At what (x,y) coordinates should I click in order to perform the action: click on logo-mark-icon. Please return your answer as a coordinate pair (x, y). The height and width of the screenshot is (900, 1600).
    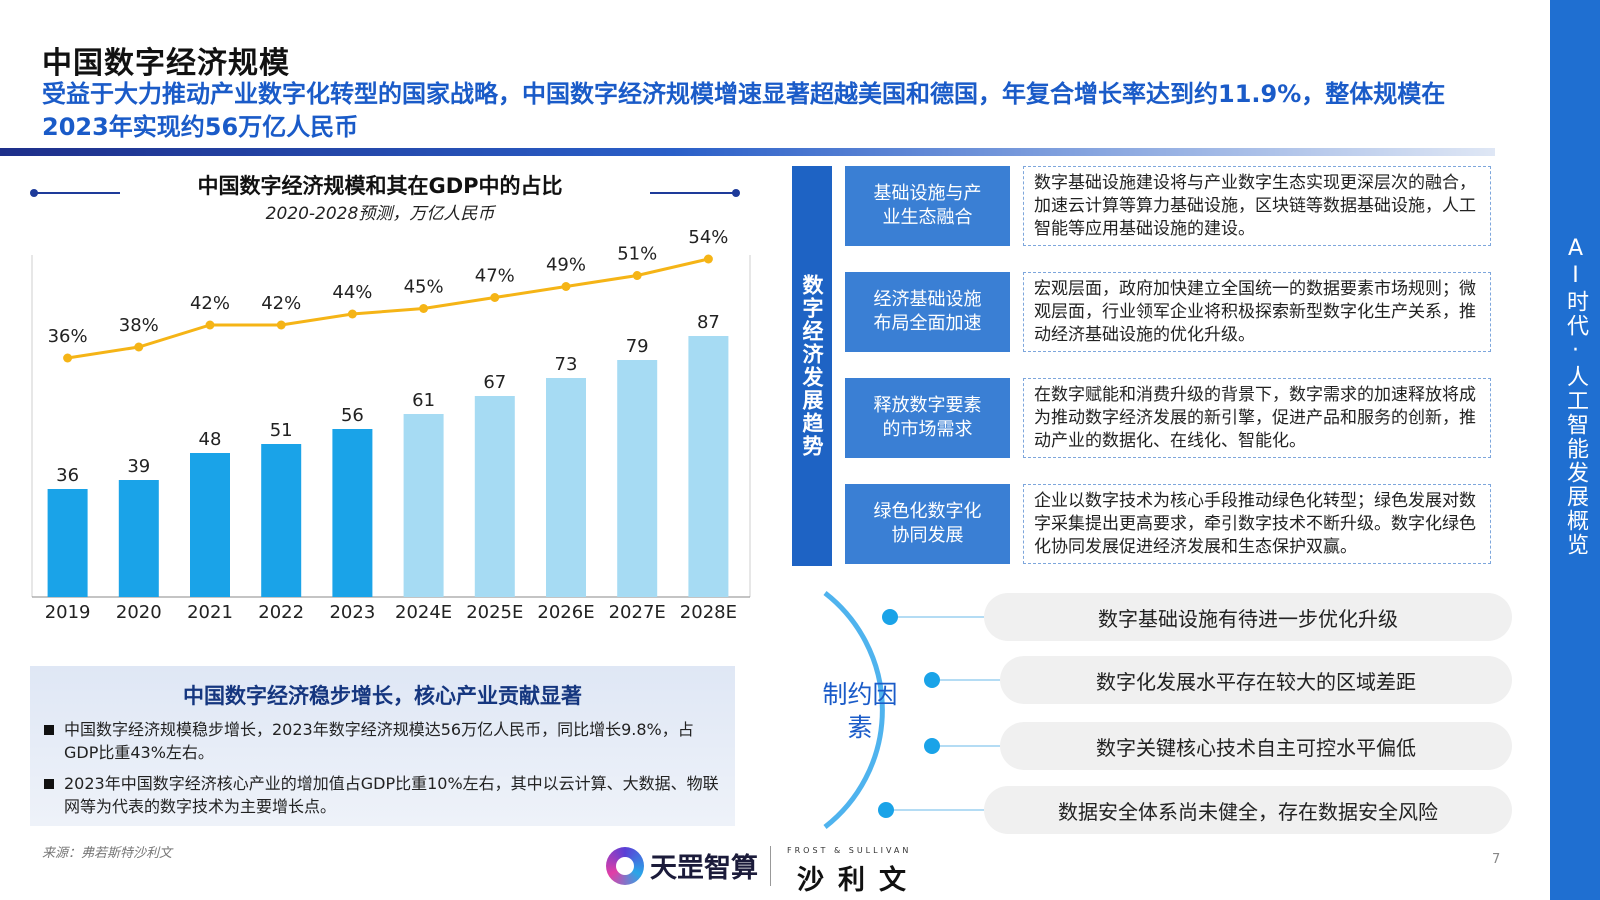
    Looking at the image, I should click on (625, 865).